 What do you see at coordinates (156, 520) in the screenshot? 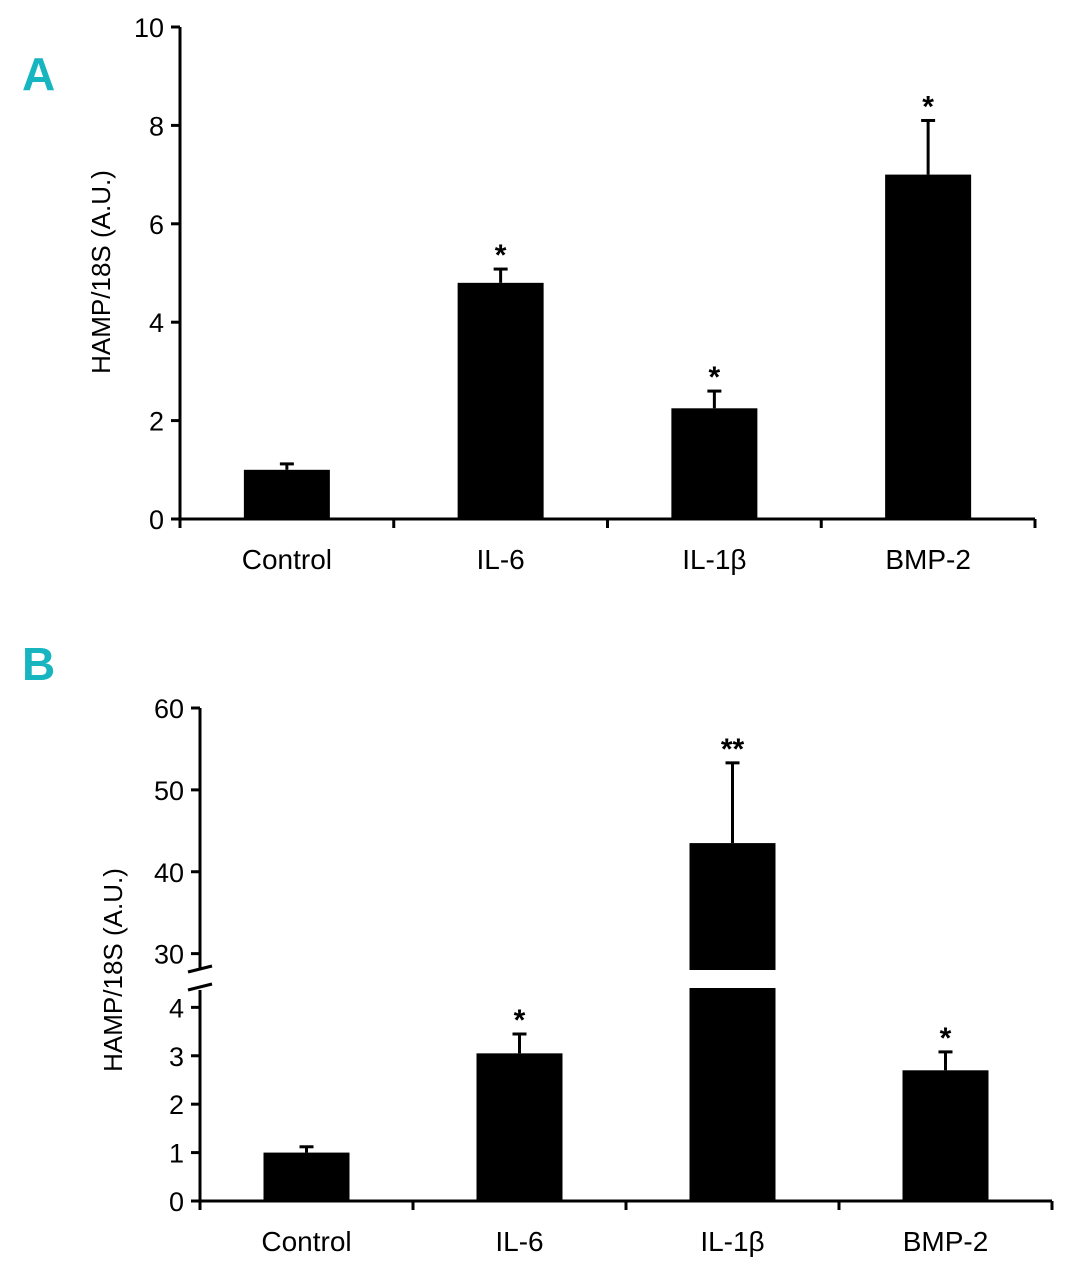
I see `panel-a-y-tick-label: 0` at bounding box center [156, 520].